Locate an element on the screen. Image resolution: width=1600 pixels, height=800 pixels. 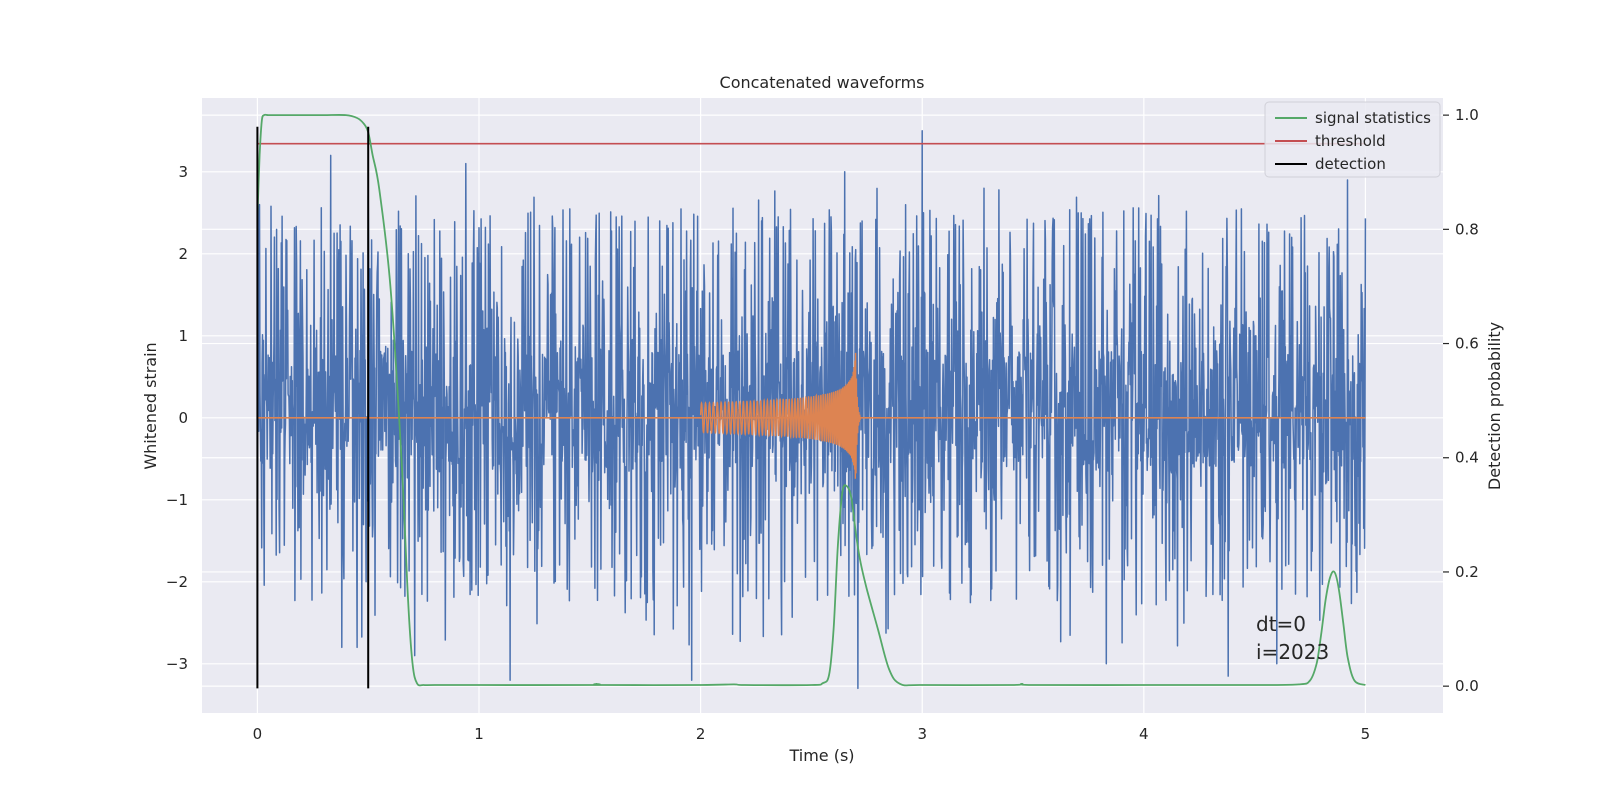
y-tick-label: 3 is located at coordinates (183, 172).